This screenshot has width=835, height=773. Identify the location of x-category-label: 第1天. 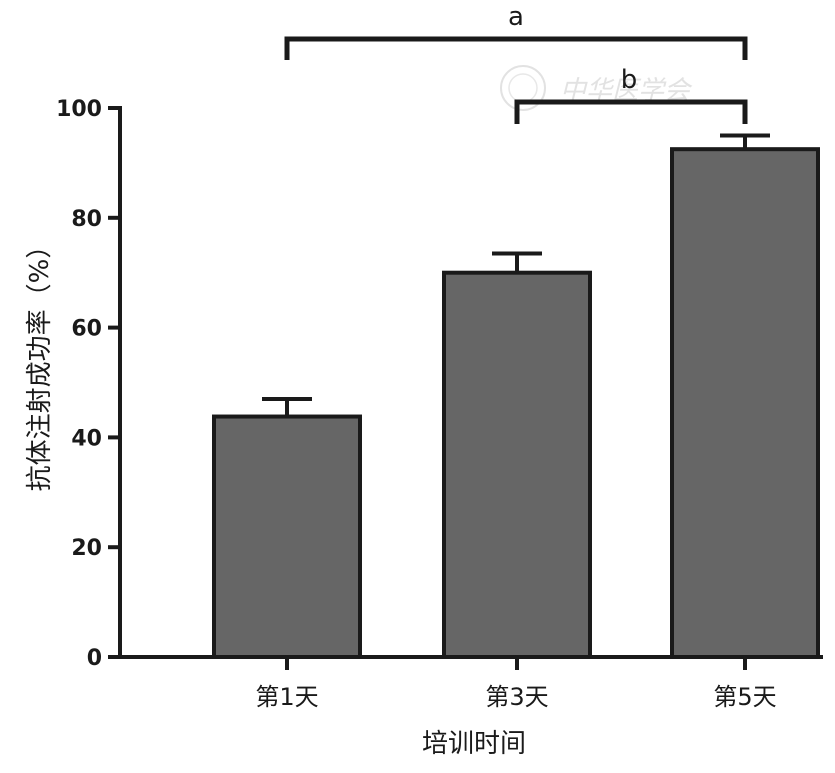
(286, 697).